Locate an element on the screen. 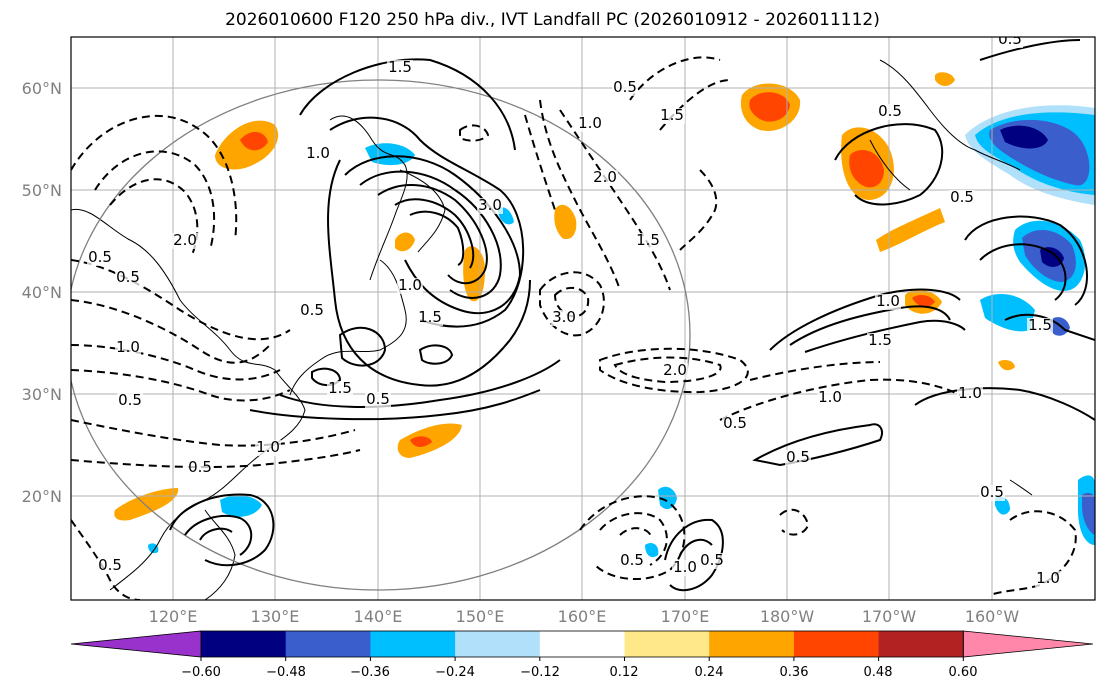 This screenshot has height=692, width=1105. shade-royalblue is located at coordinates (1088, 513).